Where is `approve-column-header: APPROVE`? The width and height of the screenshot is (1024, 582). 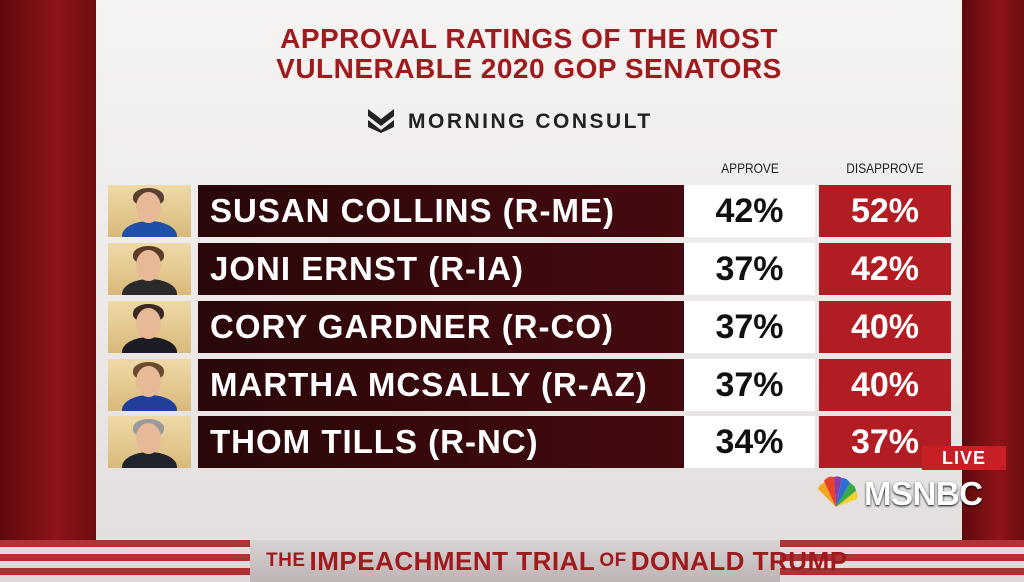 approve-column-header: APPROVE is located at coordinates (750, 168).